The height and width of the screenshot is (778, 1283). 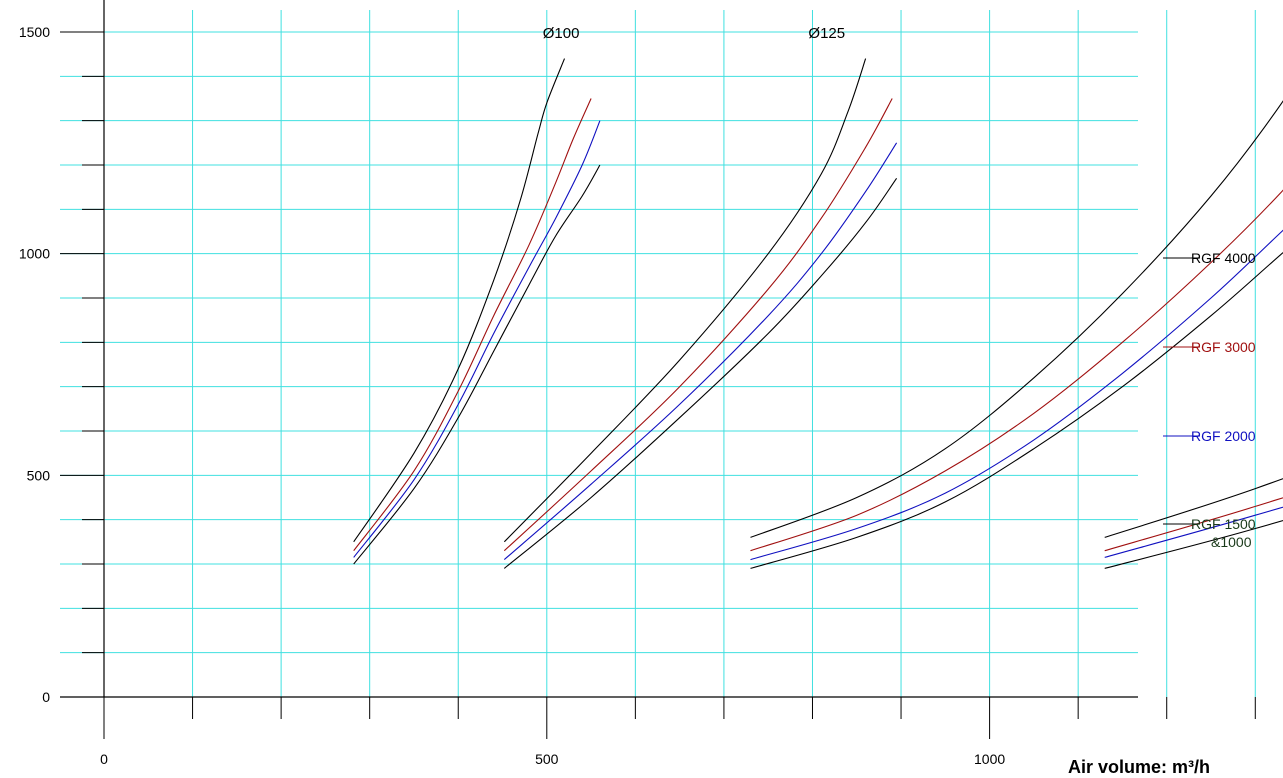 What do you see at coordinates (826, 33) in the screenshot?
I see `diameter-label: Ø125` at bounding box center [826, 33].